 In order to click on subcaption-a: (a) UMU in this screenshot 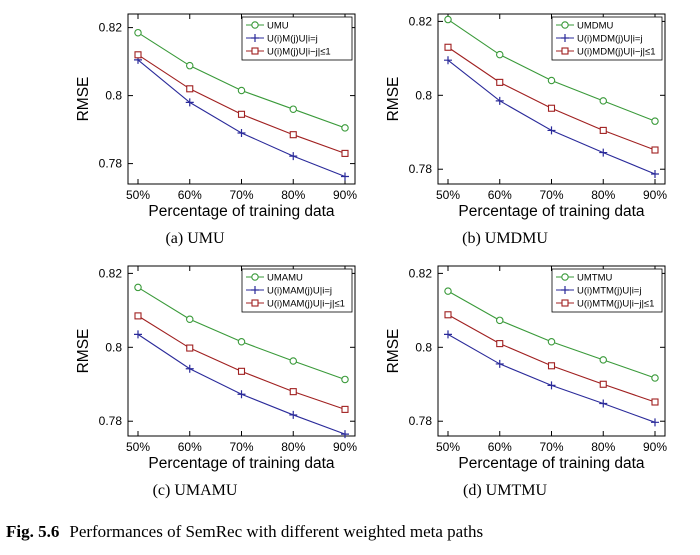, I will do `click(195, 238)`.